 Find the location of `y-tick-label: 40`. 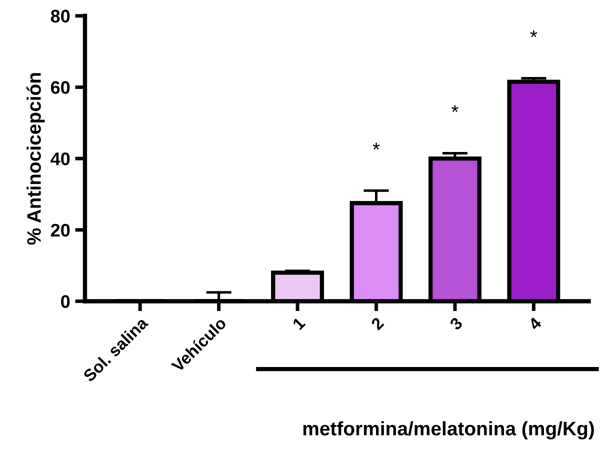

y-tick-label: 40 is located at coordinates (60, 159).